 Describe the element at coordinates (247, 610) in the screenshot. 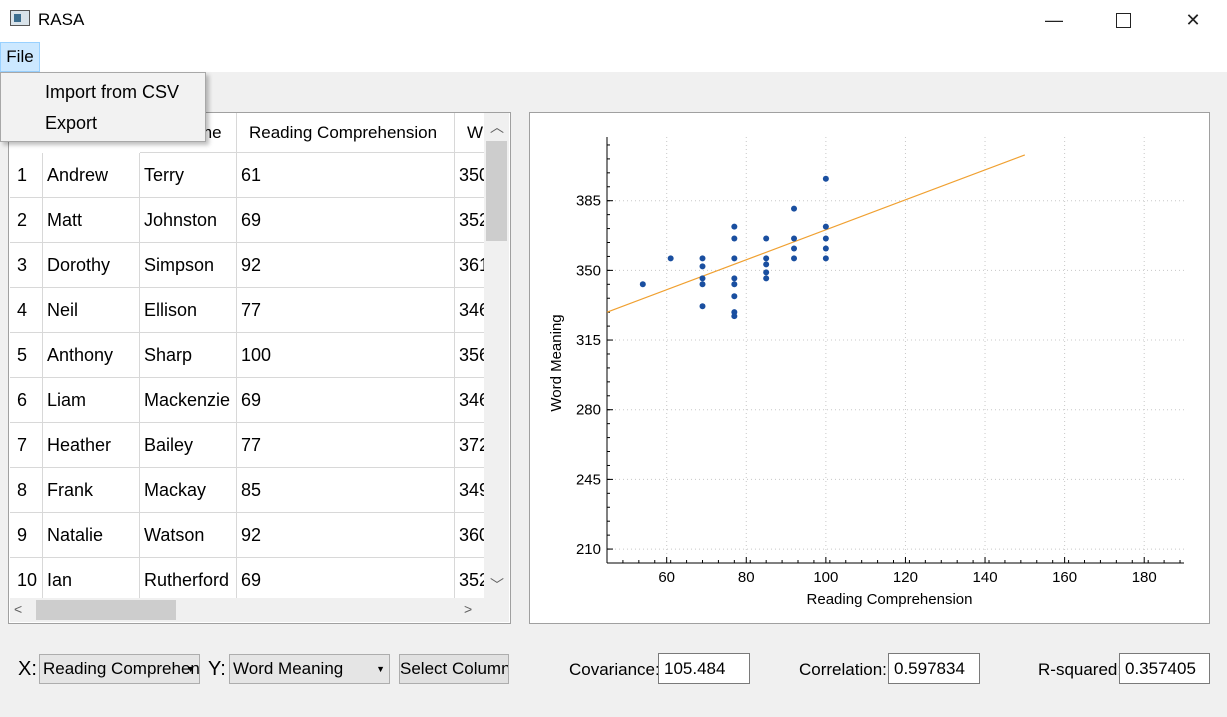

I see `horizontal-scrollbar: < >` at that location.